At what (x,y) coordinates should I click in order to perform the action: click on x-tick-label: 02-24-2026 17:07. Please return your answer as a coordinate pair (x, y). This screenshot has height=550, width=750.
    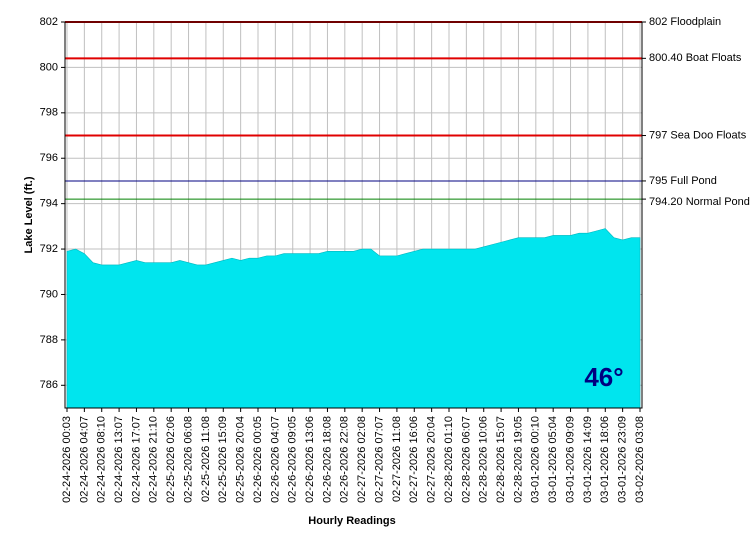
    Looking at the image, I should click on (136, 459).